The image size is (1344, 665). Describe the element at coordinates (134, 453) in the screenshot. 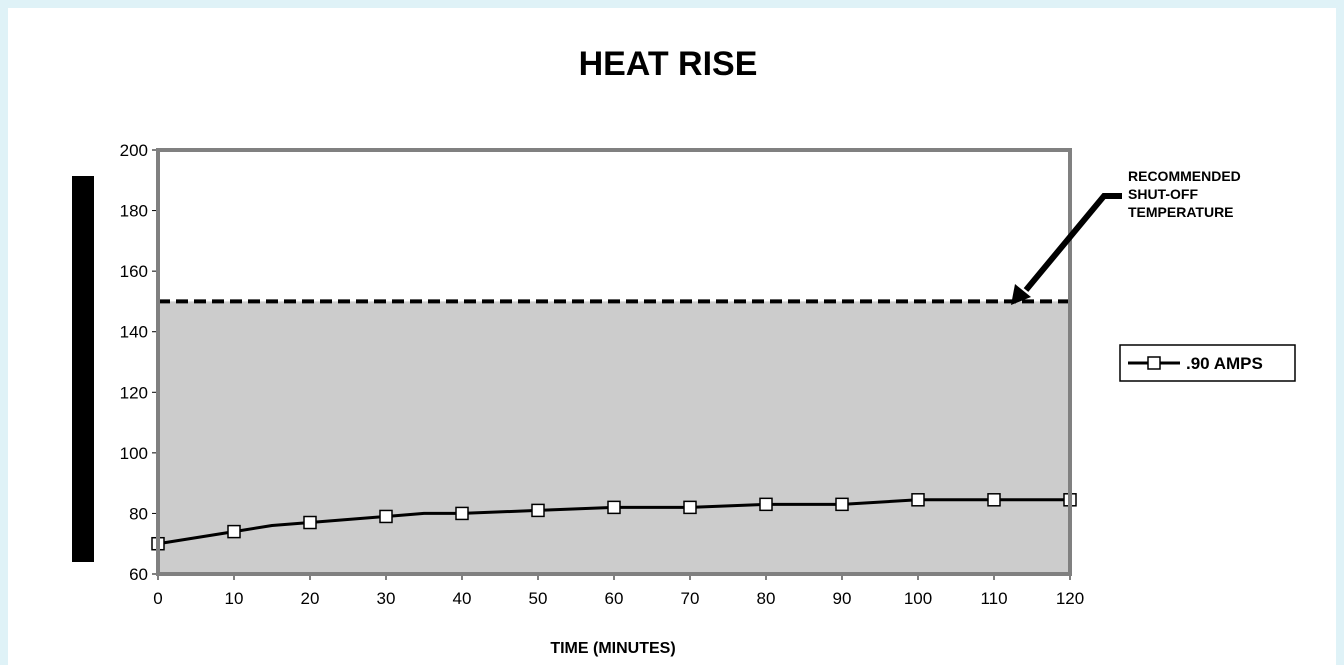

I see `y-tick-label: 100` at that location.